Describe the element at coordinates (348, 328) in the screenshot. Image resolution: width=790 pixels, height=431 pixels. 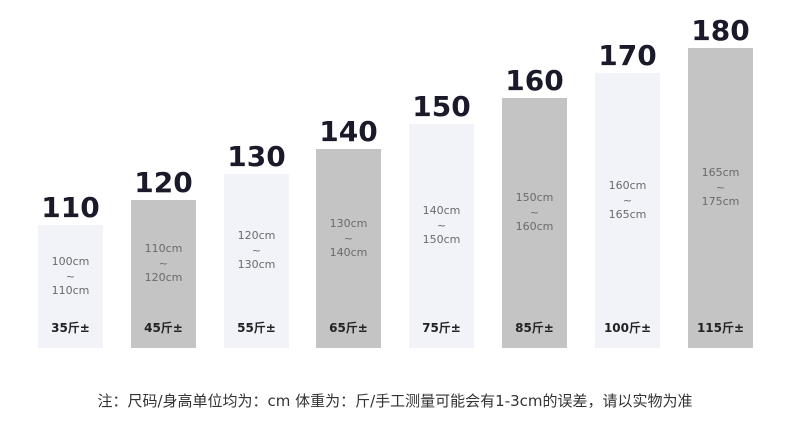
I see `weight-label: 65斤±` at that location.